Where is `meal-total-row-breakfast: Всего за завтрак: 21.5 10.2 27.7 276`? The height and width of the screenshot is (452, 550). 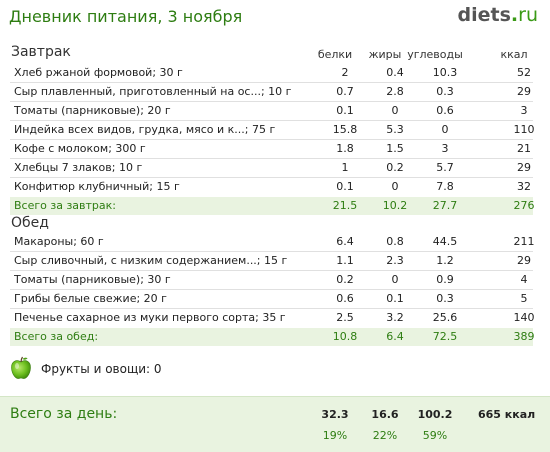 meal-total-row-breakfast: Всего за завтрак: 21.5 10.2 27.7 276 is located at coordinates (272, 206).